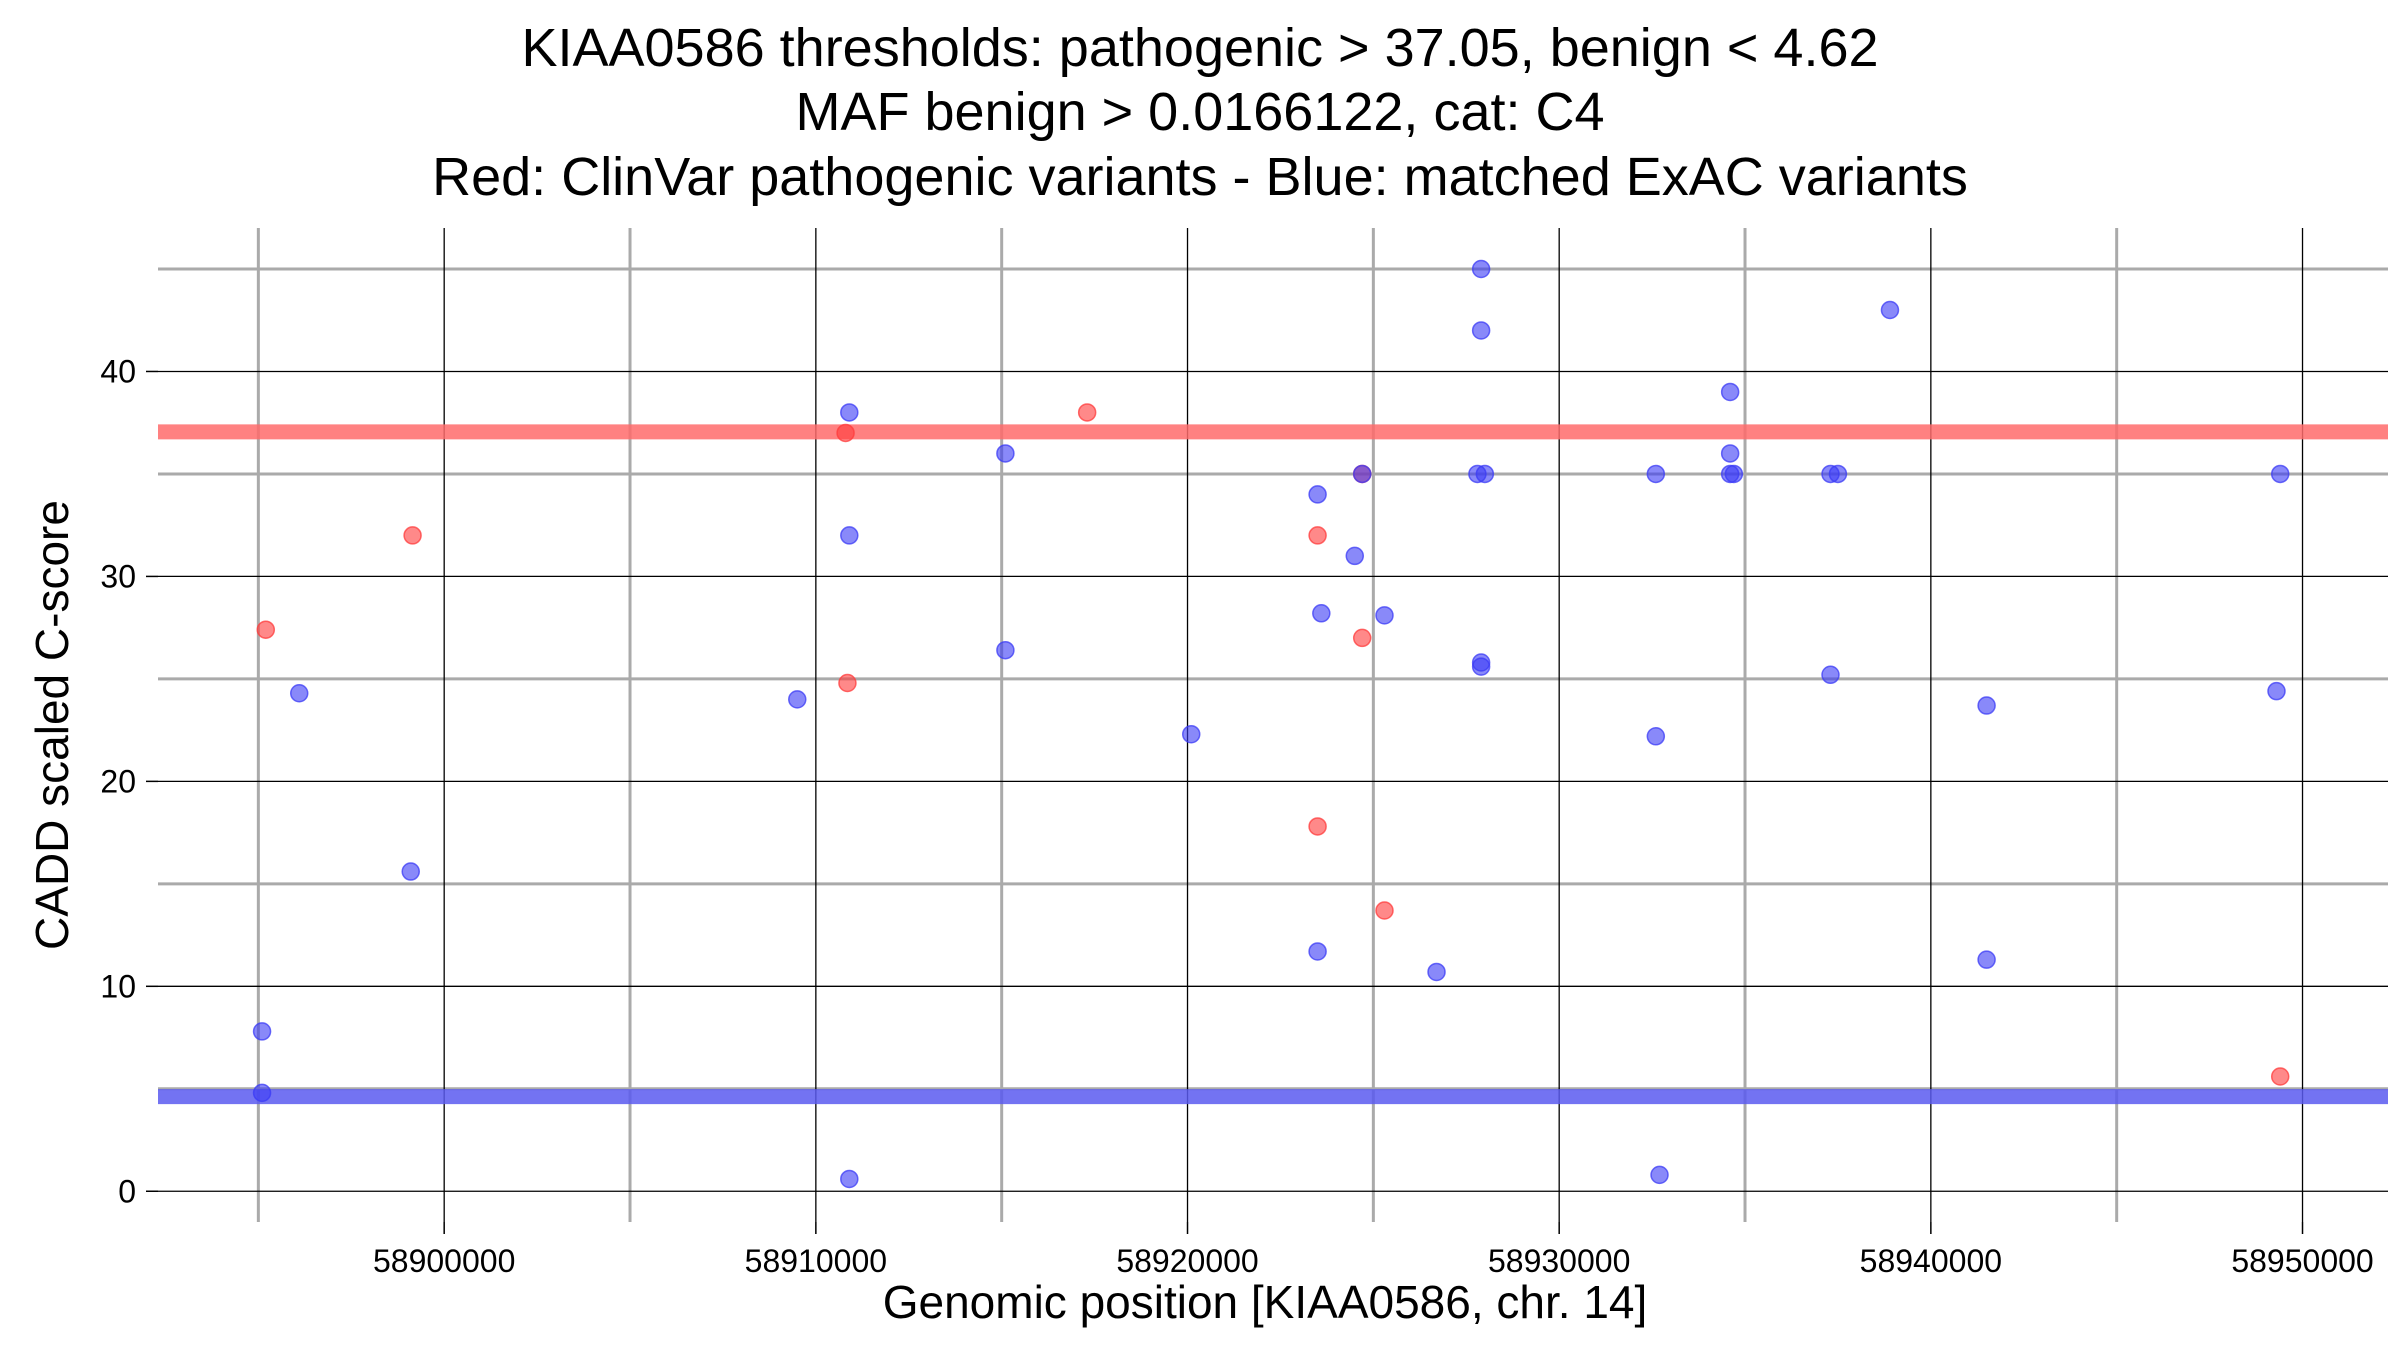 Image resolution: width=2400 pixels, height=1350 pixels. Describe the element at coordinates (1559, 1261) in the screenshot. I see `x-tick-label: 58930000` at that location.